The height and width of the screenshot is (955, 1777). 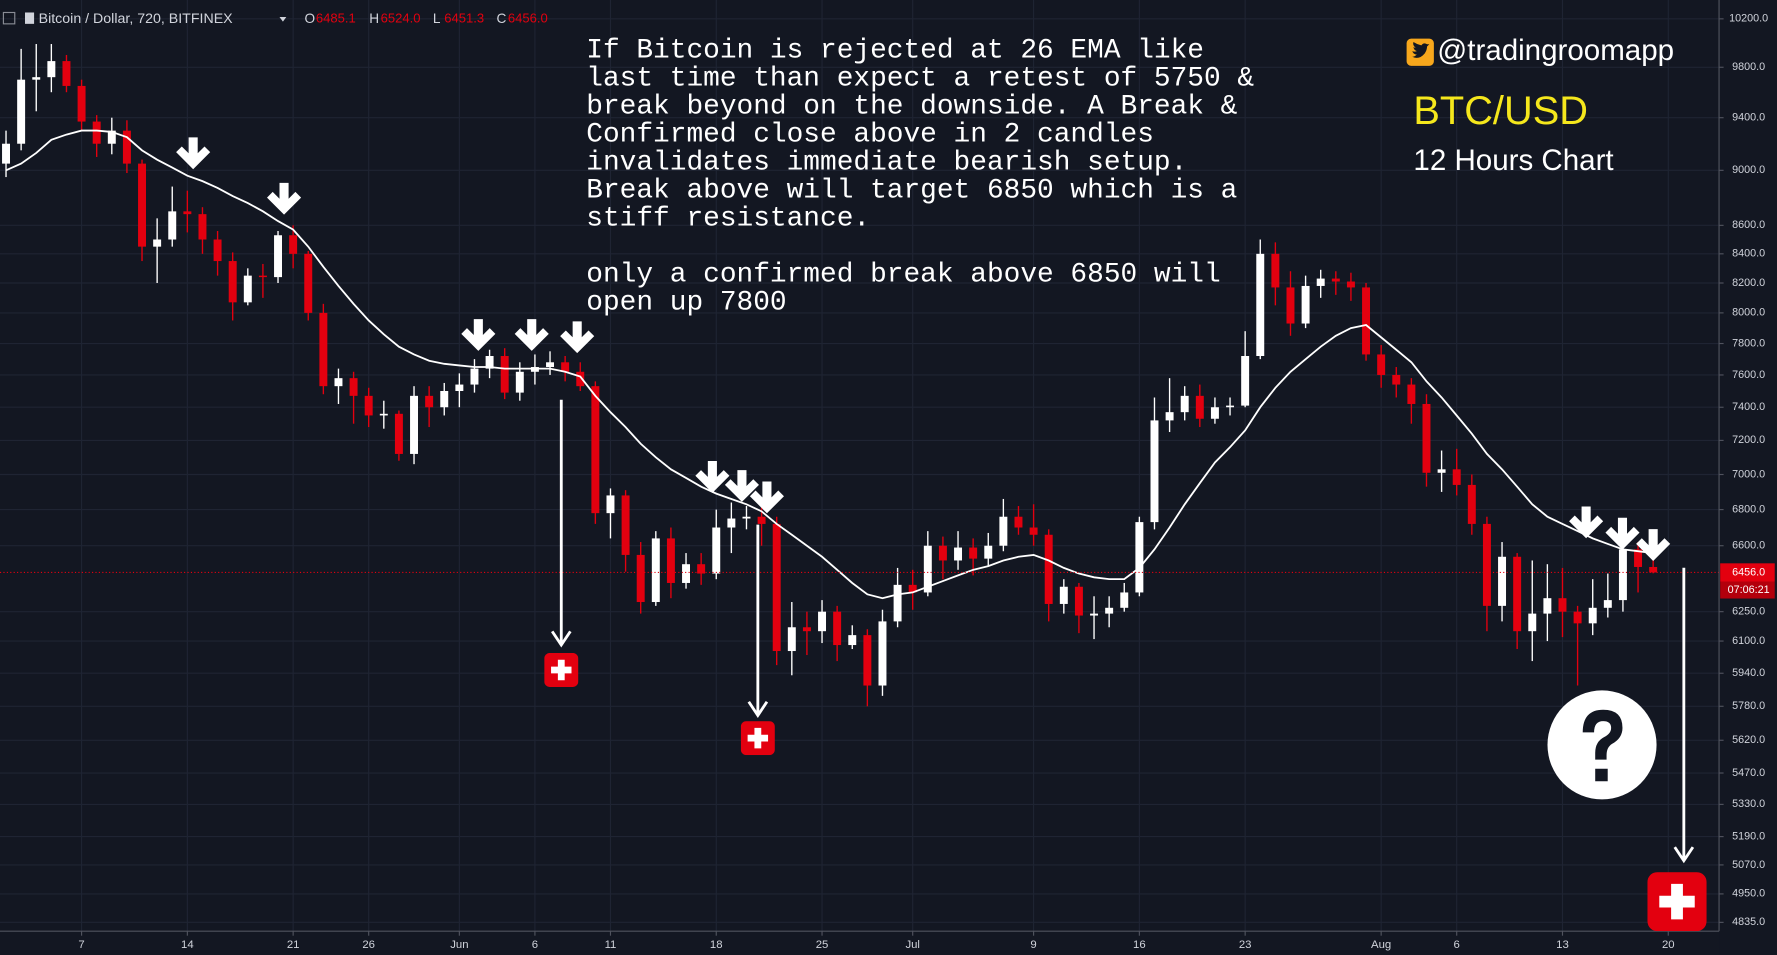 I want to click on y-tick-label: 8200.0, so click(x=1748, y=283).